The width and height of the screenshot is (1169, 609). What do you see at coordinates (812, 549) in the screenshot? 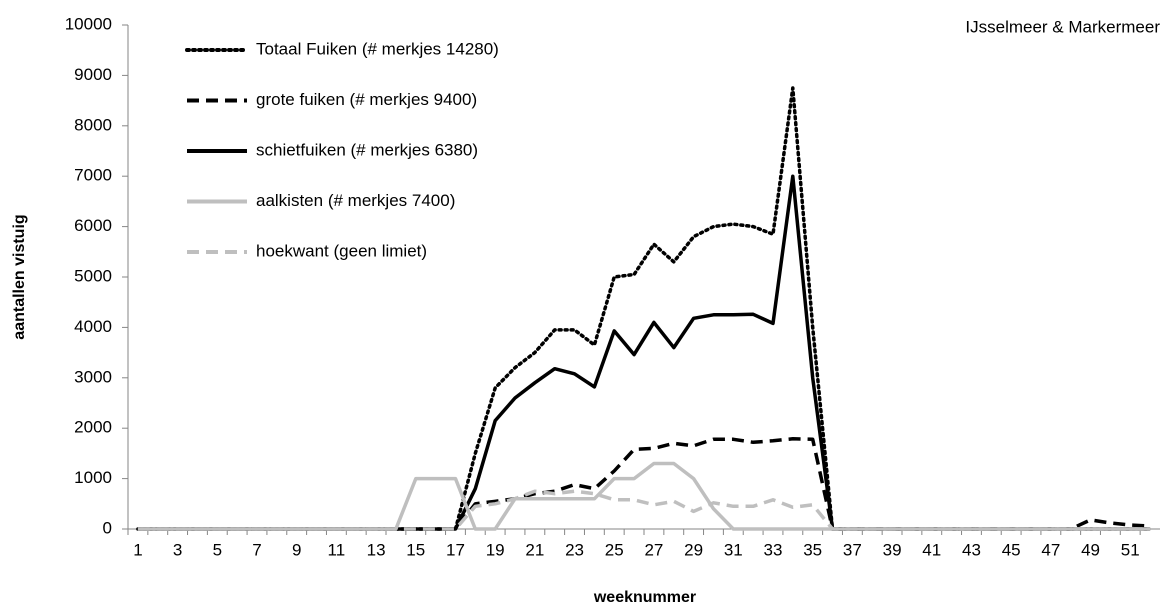
I see `x-tick-label: 35` at bounding box center [812, 549].